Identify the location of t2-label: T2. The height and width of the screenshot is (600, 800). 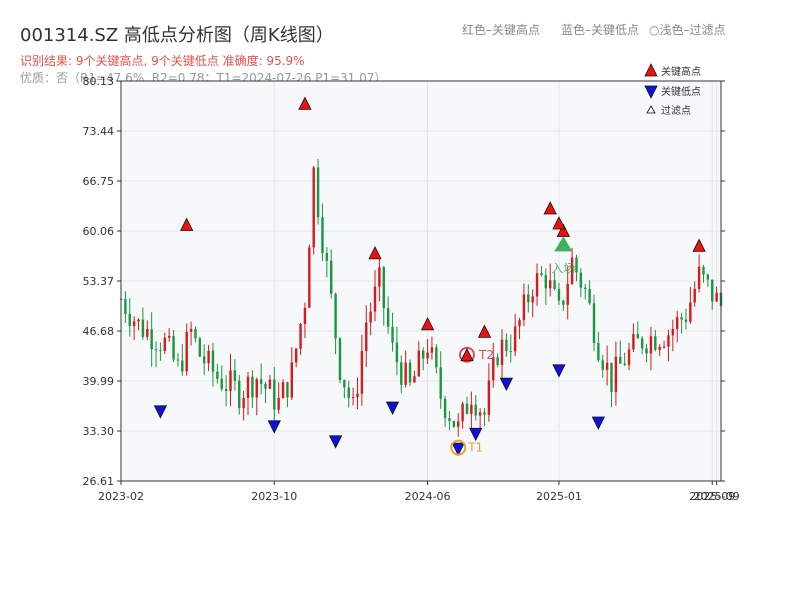
(486, 355).